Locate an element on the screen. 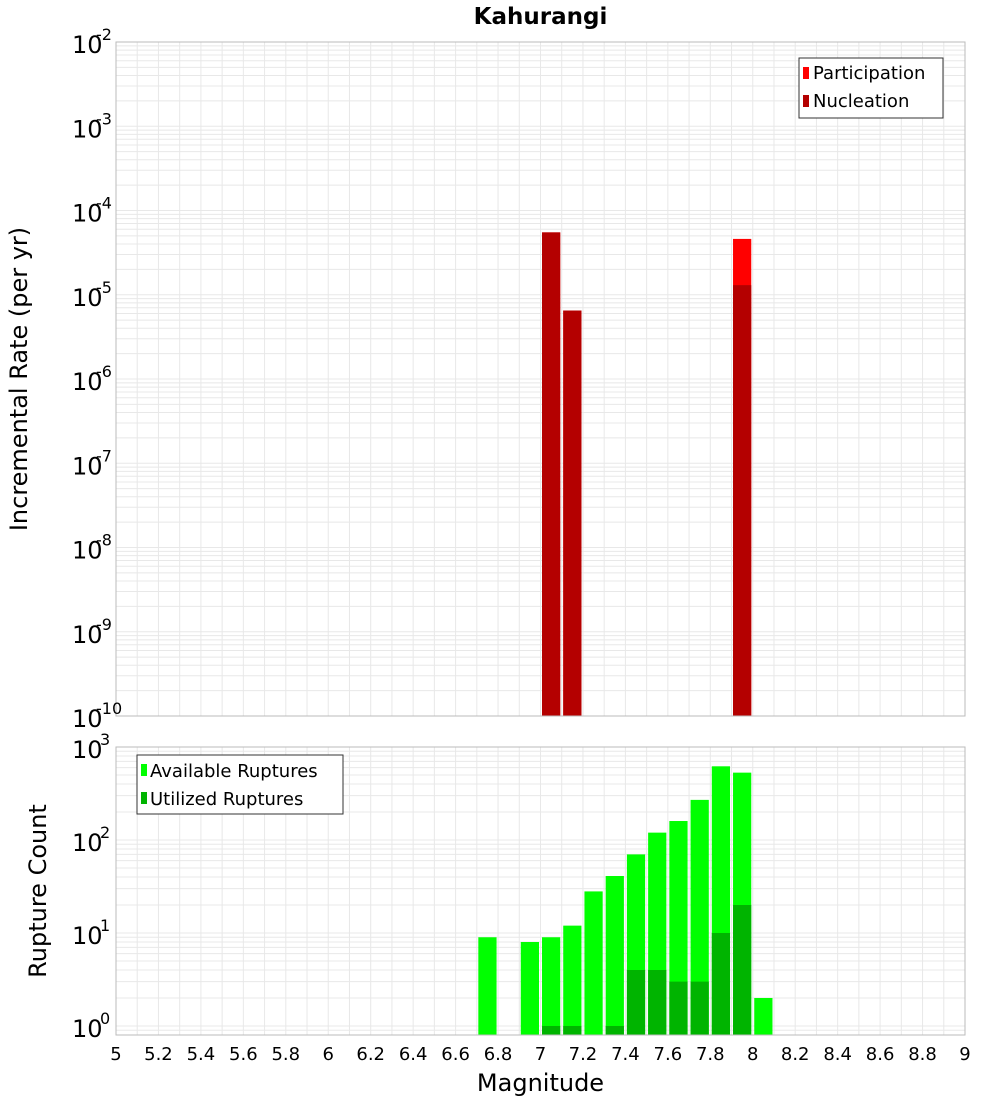  chart-title: Kahurangi is located at coordinates (541, 17).